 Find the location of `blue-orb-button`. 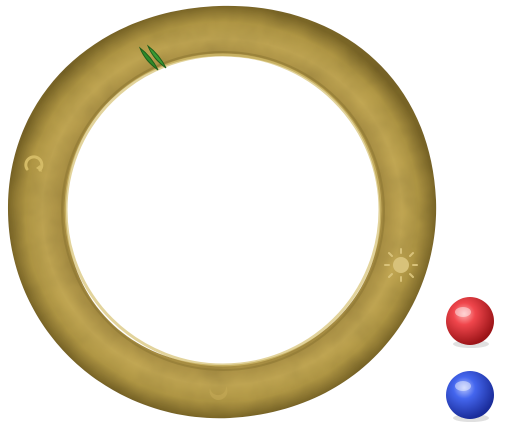

blue-orb-button is located at coordinates (471, 396).